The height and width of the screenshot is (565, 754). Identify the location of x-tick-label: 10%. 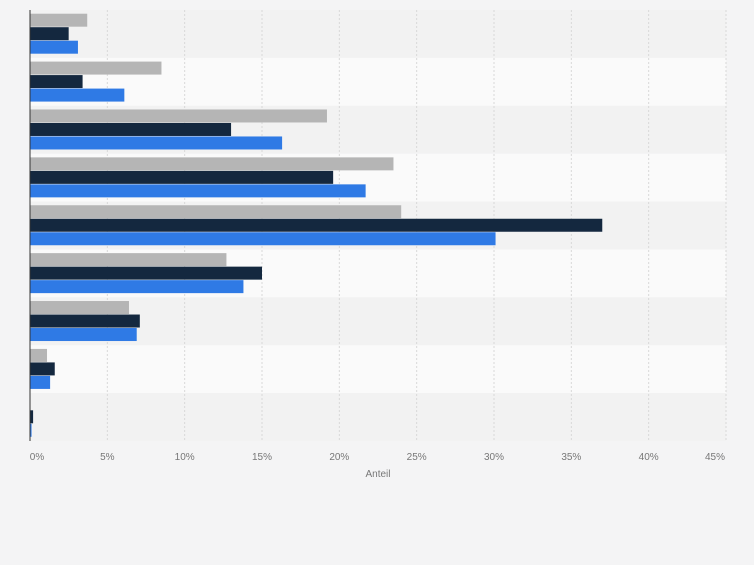
(185, 457).